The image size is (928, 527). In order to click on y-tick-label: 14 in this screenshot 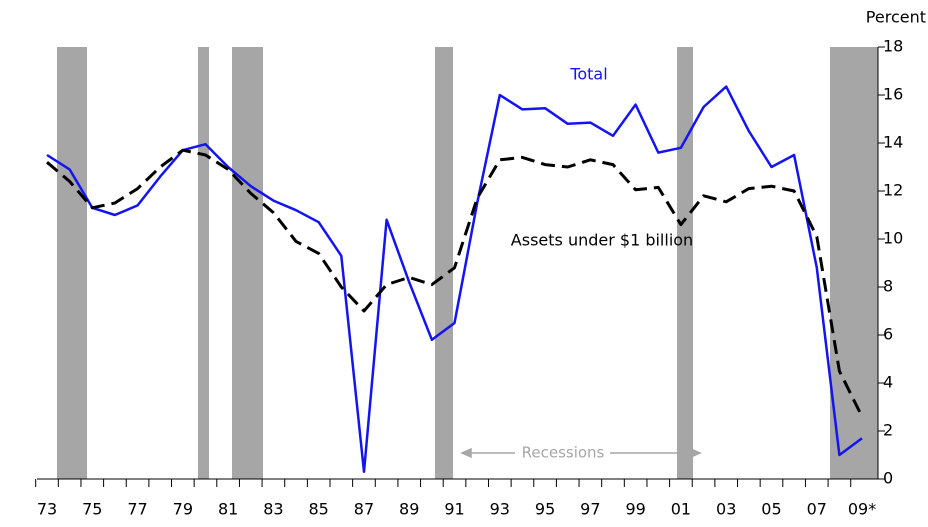, I will do `click(893, 142)`.